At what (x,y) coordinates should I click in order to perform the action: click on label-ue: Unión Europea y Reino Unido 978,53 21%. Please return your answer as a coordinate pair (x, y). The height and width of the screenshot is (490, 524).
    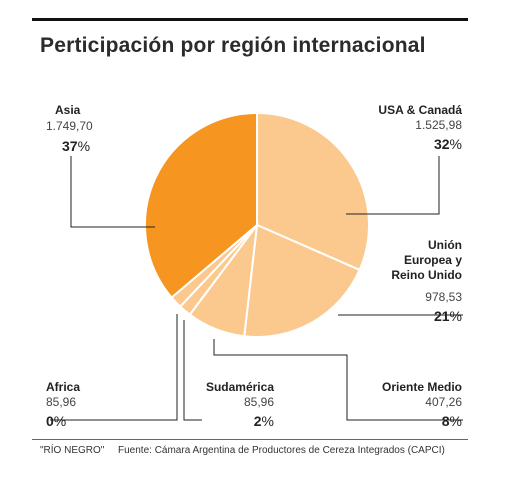
    Looking at the image, I should click on (411, 281).